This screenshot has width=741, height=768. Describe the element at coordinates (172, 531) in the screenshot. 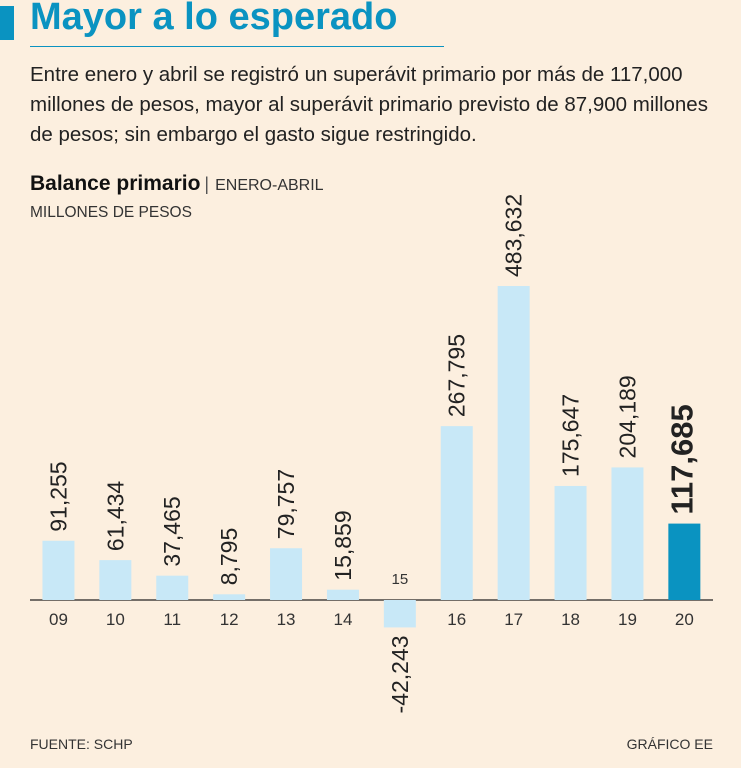

I see `value-label-11: 37,465` at that location.